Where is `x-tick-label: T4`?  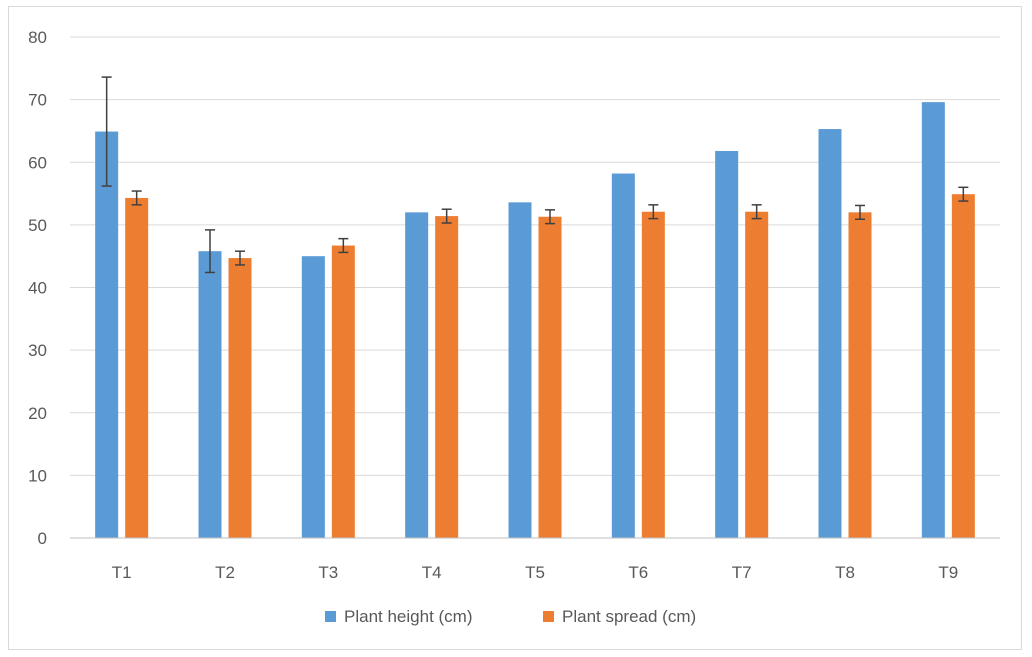
x-tick-label: T4 is located at coordinates (432, 572).